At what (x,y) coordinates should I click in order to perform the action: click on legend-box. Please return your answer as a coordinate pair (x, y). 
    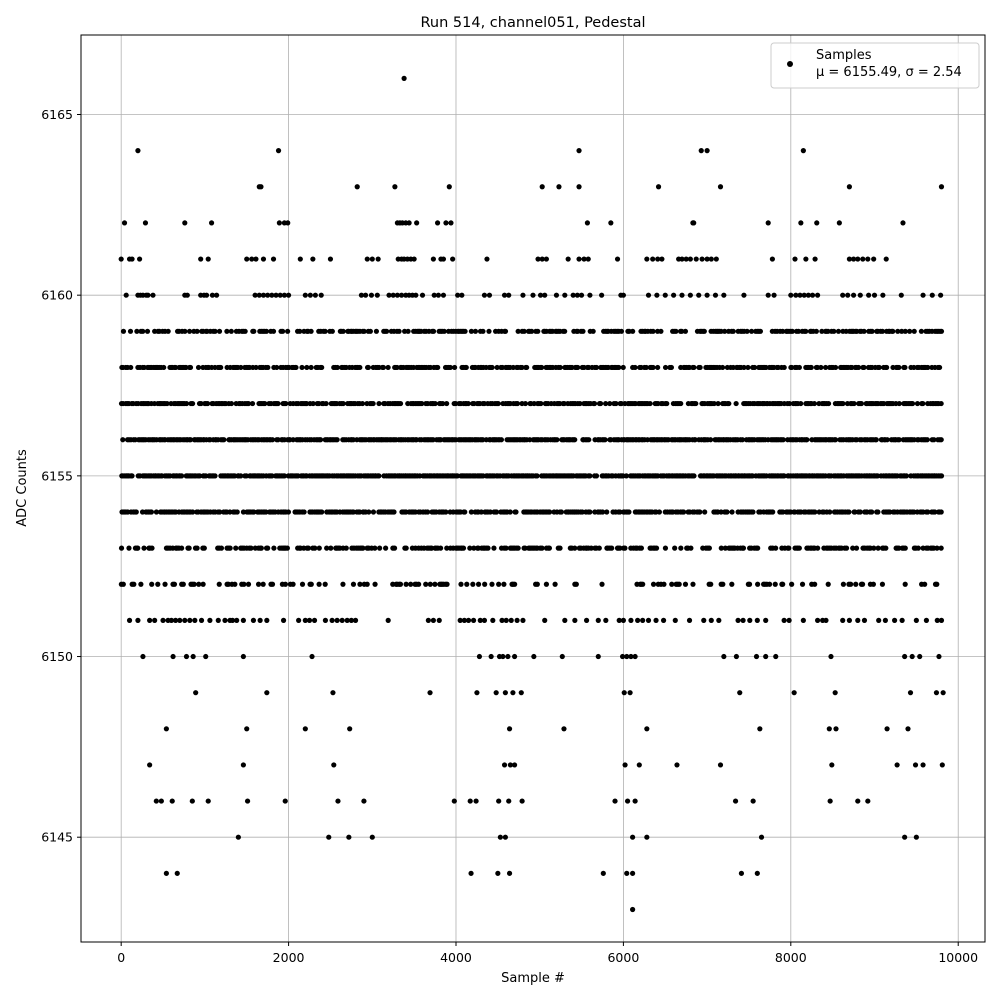
    Looking at the image, I should click on (875, 65).